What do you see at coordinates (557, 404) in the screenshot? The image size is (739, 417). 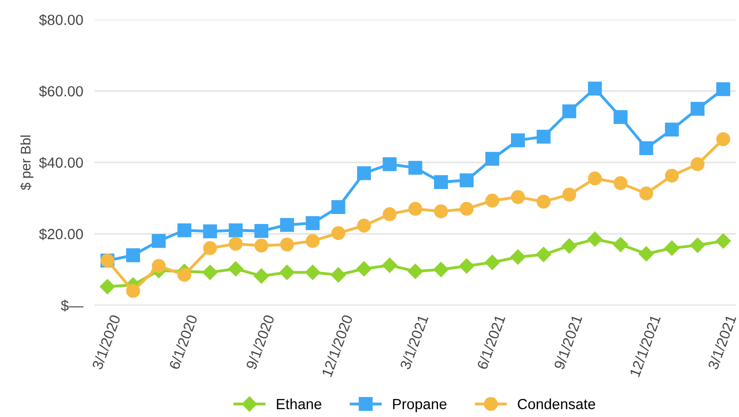 I see `legend-label: Condensate` at bounding box center [557, 404].